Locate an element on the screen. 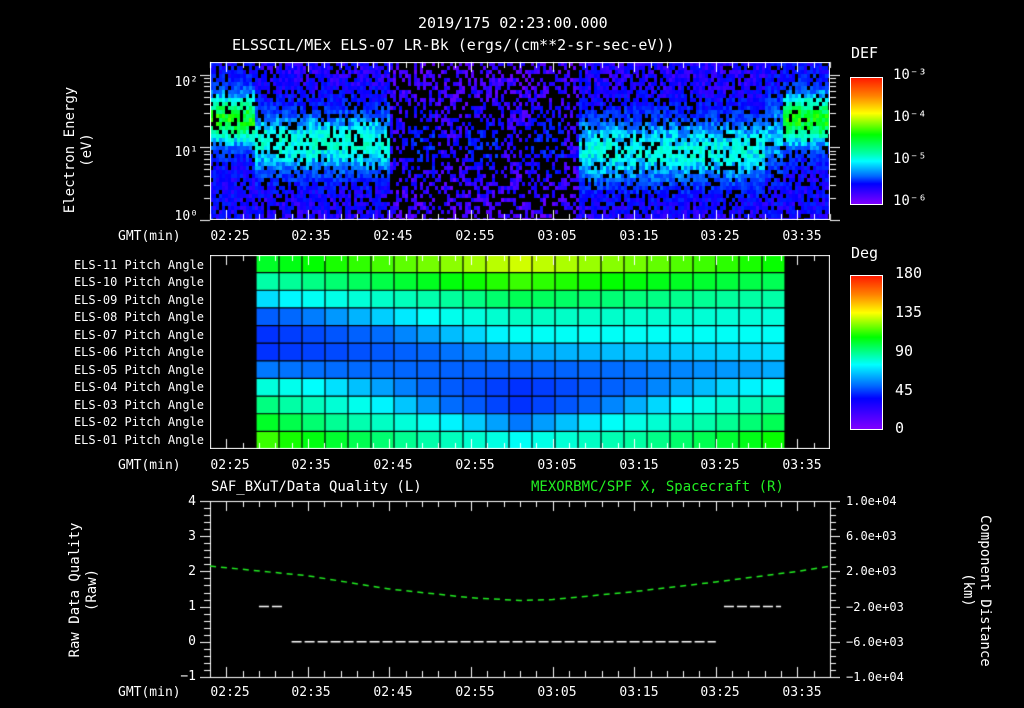  panel3-ytick-left: 1 is located at coordinates (192, 606).